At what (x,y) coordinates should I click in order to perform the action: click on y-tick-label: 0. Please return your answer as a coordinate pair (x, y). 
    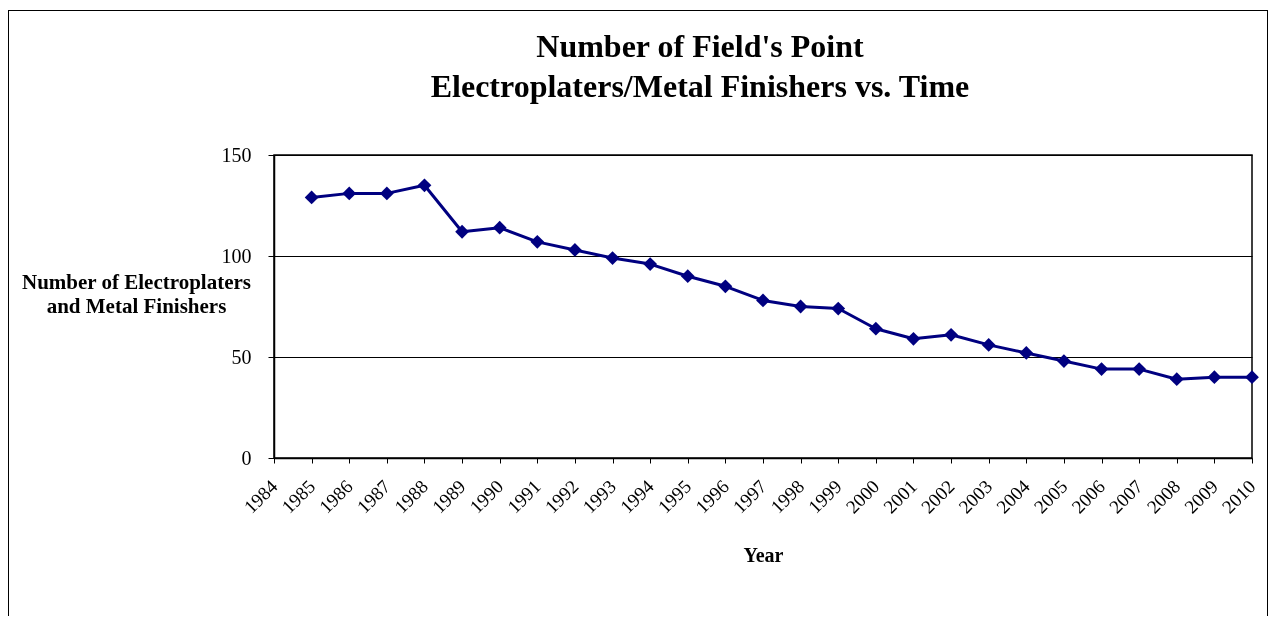
    Looking at the image, I should click on (246, 457).